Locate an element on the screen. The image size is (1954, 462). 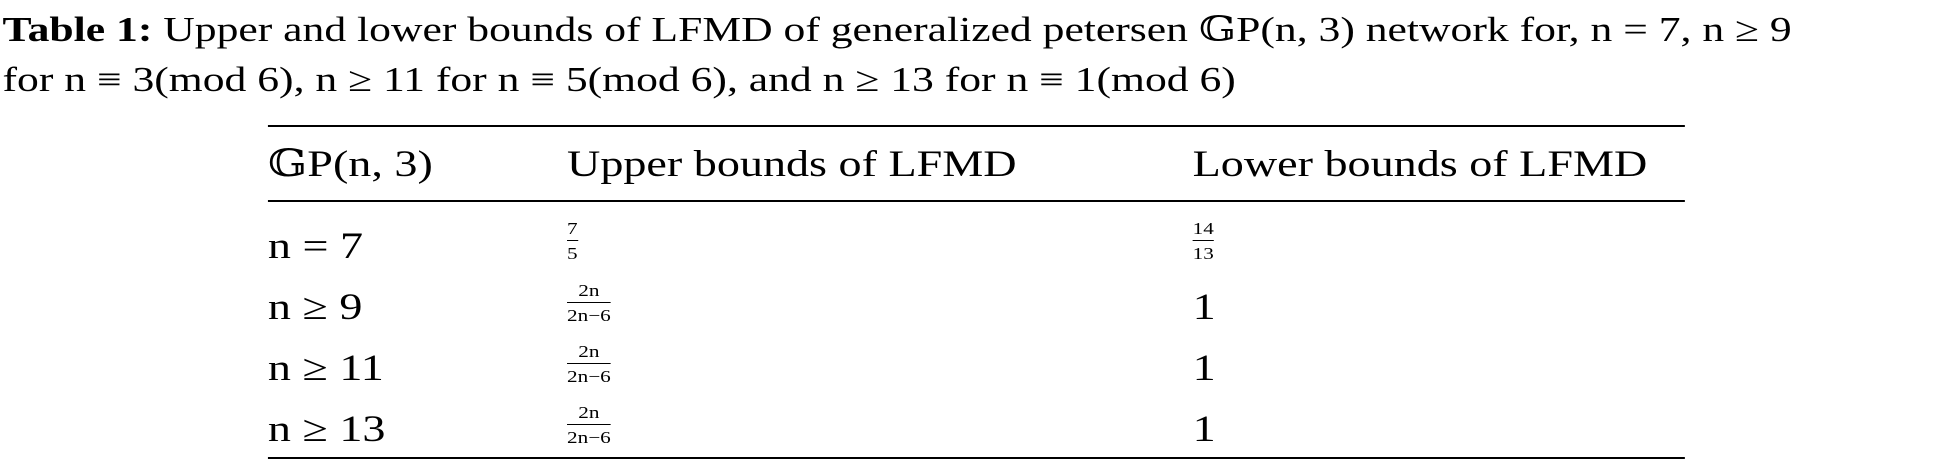
row-2-upper-fraction: 2n 2n−6 is located at coordinates (589, 303).